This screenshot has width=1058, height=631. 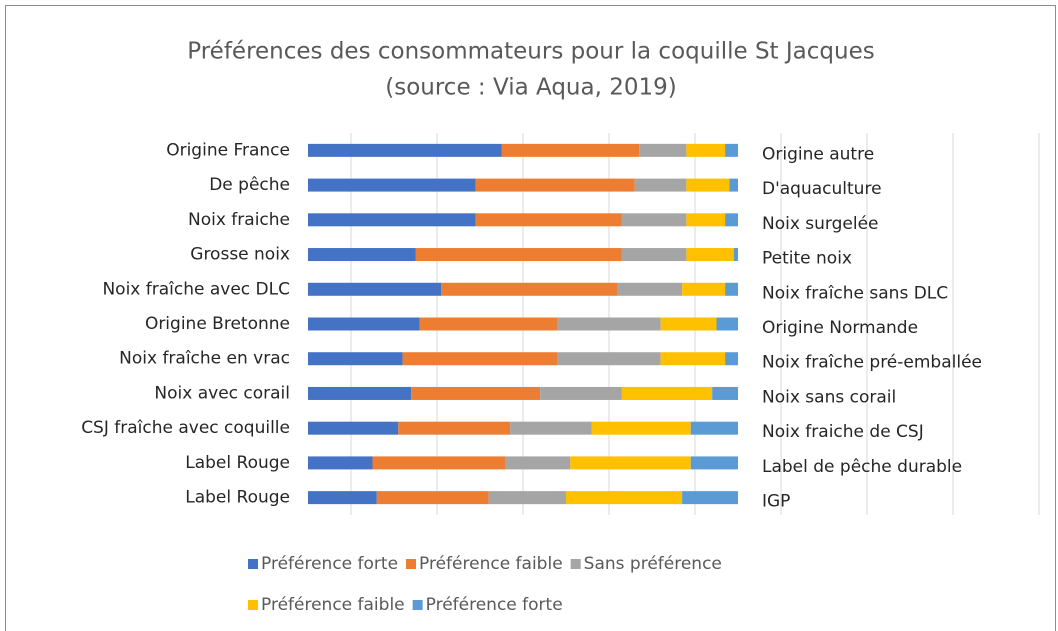 I want to click on y-tick-label-right: IGP, so click(x=776, y=502).